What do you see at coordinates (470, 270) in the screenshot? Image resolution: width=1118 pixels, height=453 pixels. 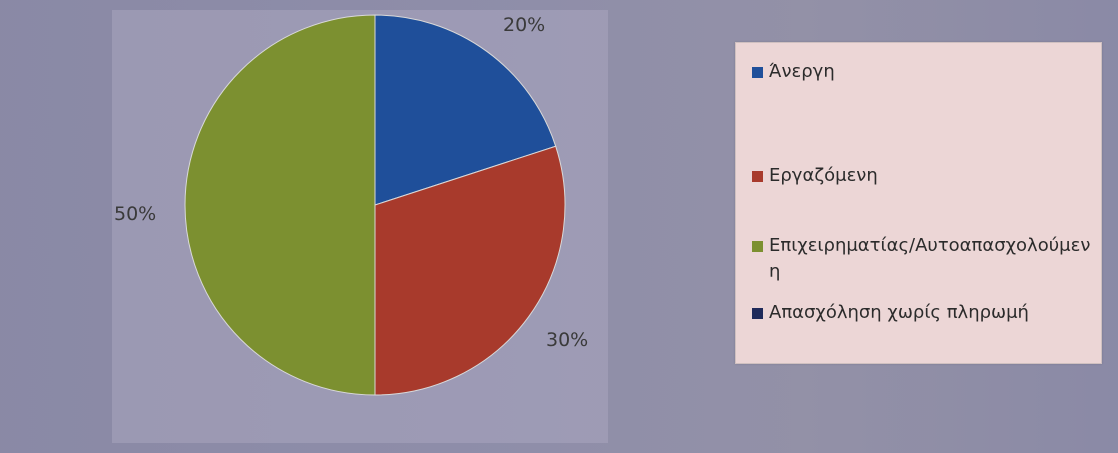 I see `pie-slice-ergazomeni` at bounding box center [470, 270].